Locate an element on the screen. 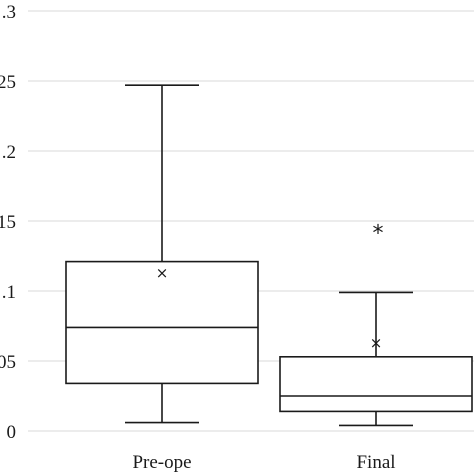 This screenshot has width=474, height=474. y-tick-label: 0 is located at coordinates (12, 432).